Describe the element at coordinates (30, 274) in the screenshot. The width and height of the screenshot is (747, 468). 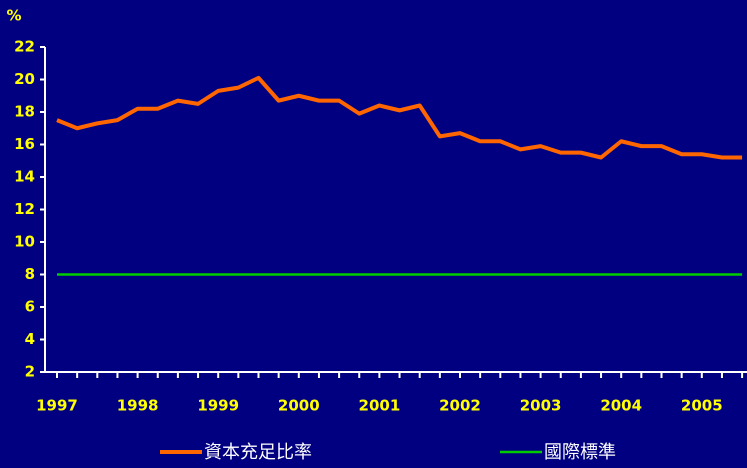
I see `y-tick-label: 8` at that location.